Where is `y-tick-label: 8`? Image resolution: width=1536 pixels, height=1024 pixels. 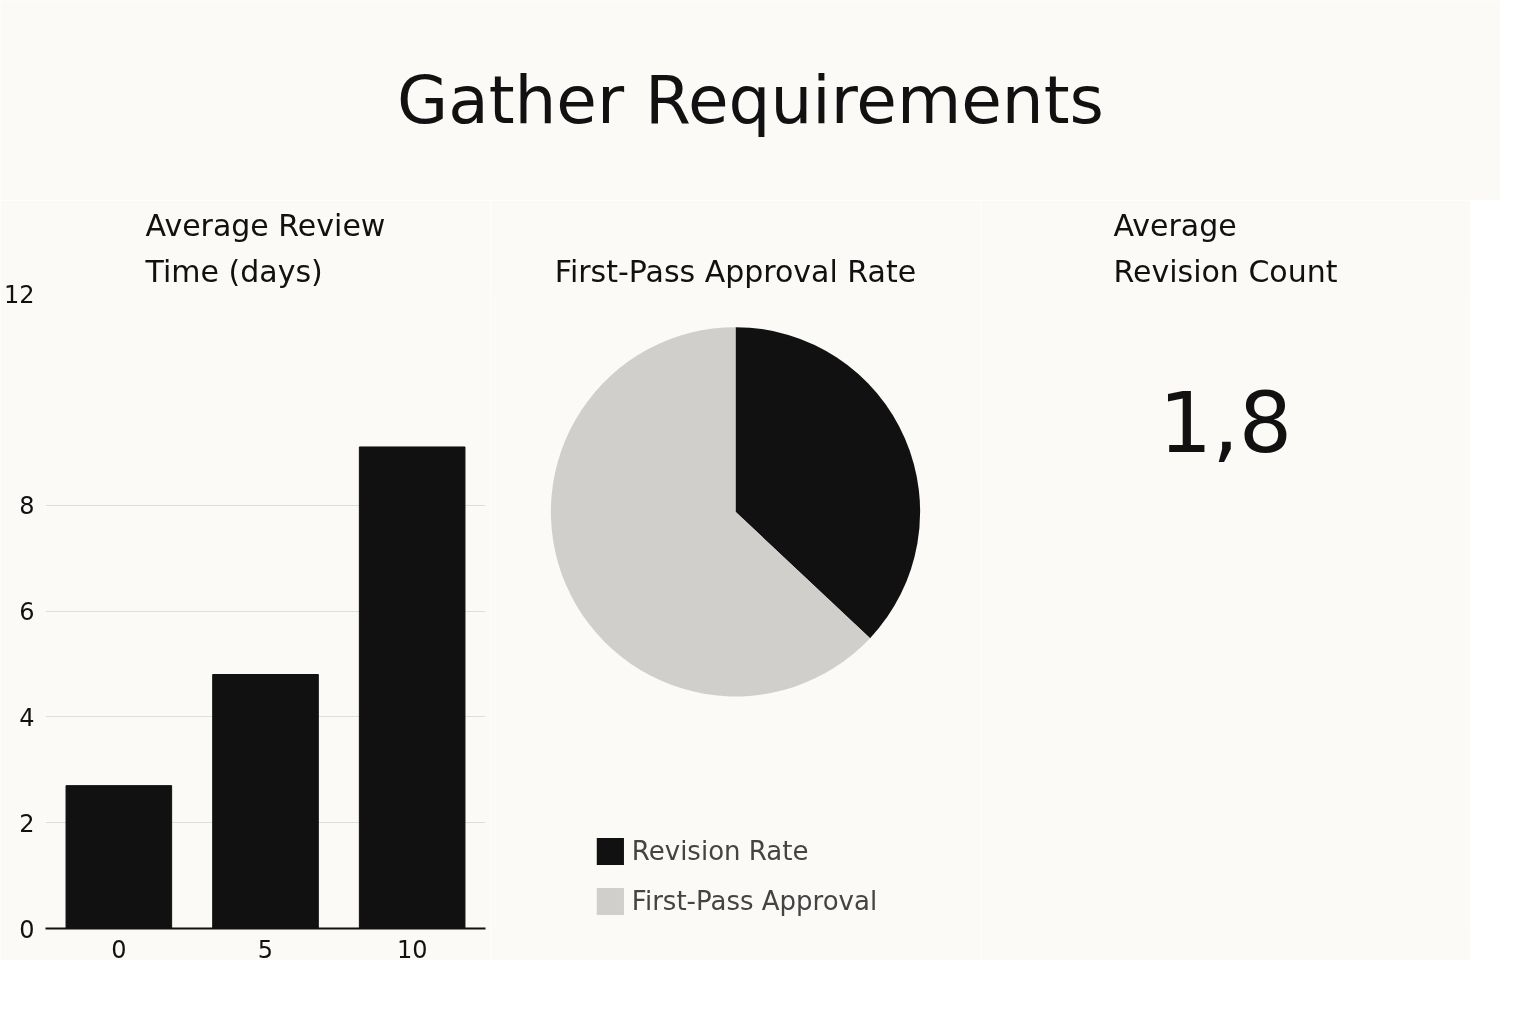
y-tick-label: 8 is located at coordinates (27, 506).